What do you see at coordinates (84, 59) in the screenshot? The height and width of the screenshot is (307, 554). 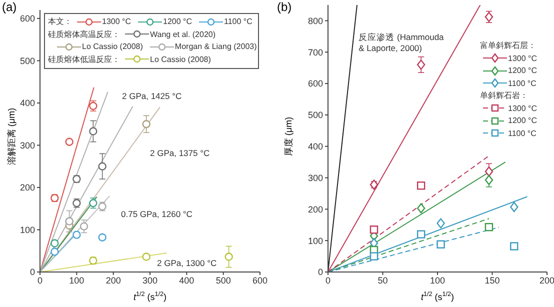 I see `annotation: 硅质熔体低温反应：` at bounding box center [84, 59].